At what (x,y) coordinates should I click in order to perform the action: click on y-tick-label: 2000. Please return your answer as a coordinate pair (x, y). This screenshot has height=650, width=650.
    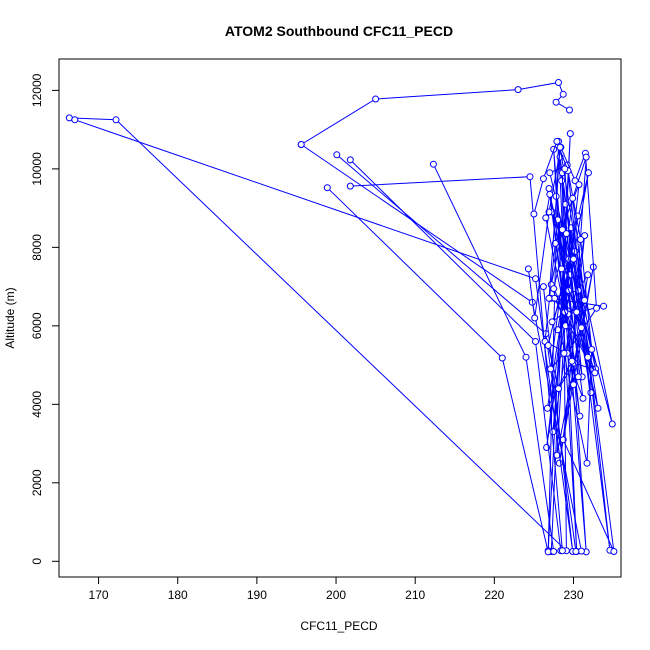
    Looking at the image, I should click on (37, 482).